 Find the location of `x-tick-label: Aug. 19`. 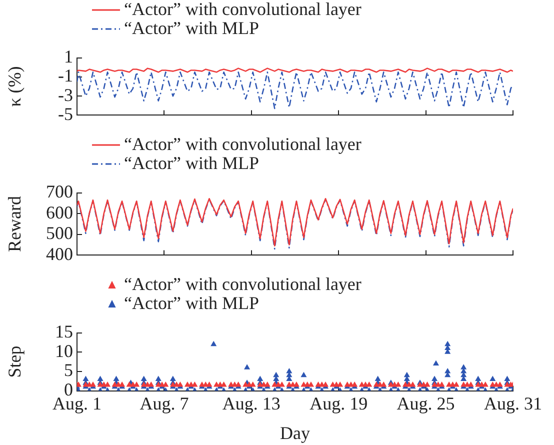

x-tick-label: Aug. 19 is located at coordinates (339, 403).